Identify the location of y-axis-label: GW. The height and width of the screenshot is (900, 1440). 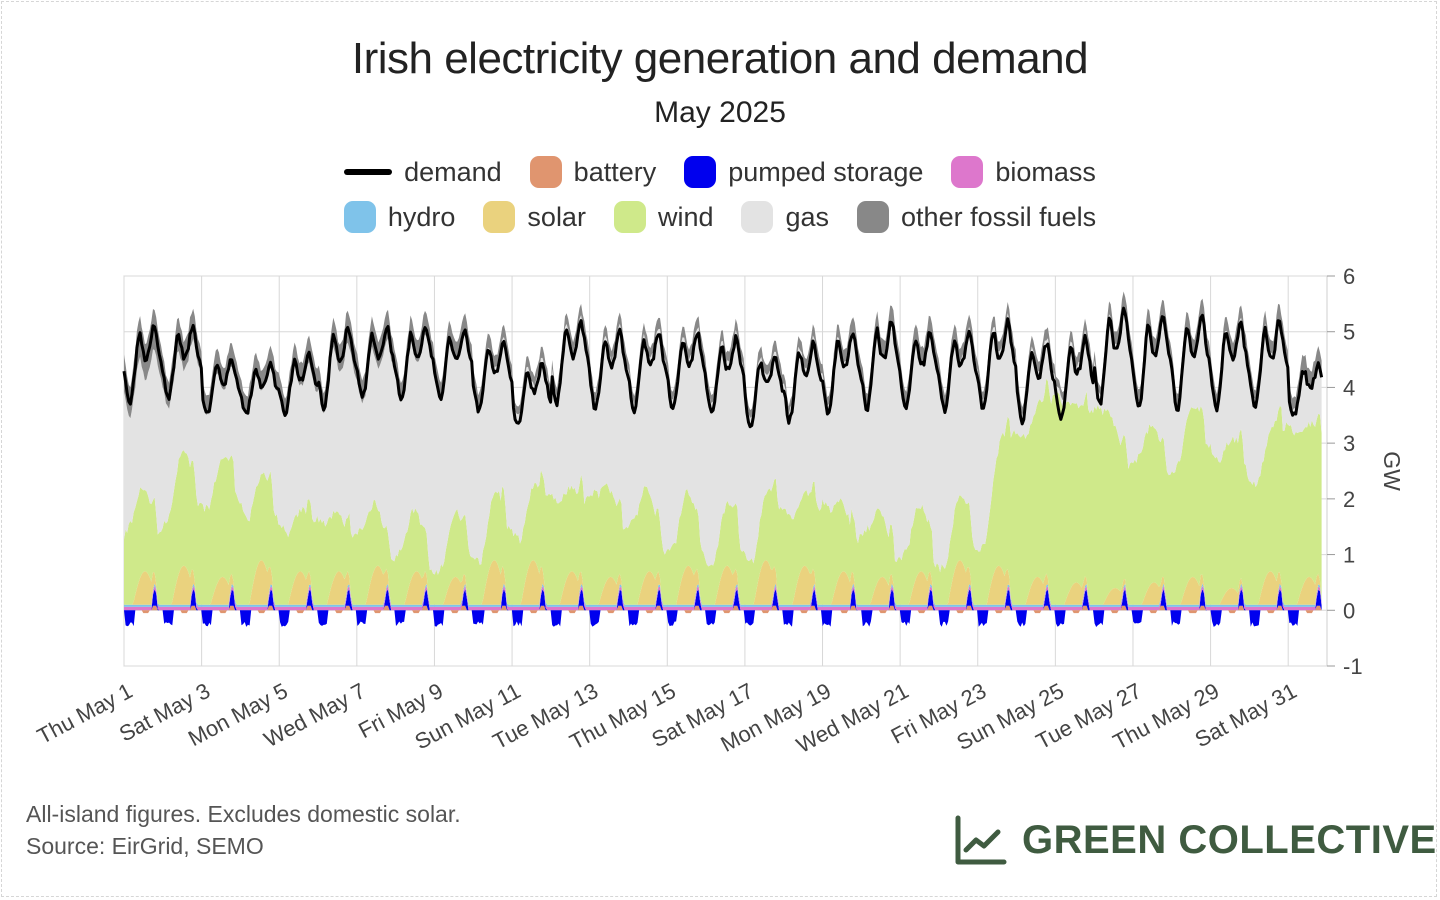
(1392, 471).